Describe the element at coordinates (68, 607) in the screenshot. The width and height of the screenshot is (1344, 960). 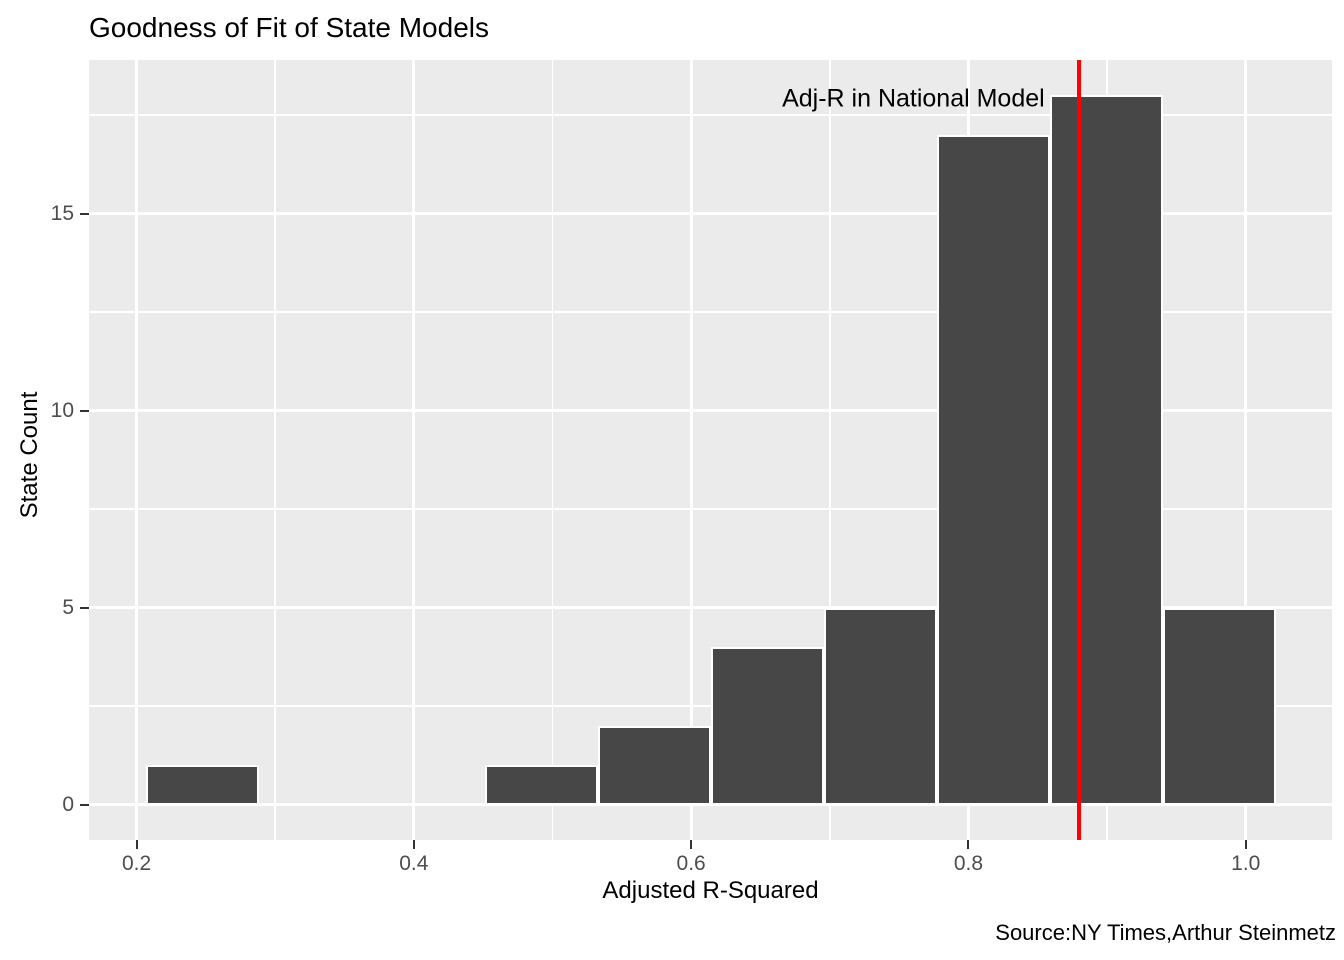
I see `y-tick-label: 5` at that location.